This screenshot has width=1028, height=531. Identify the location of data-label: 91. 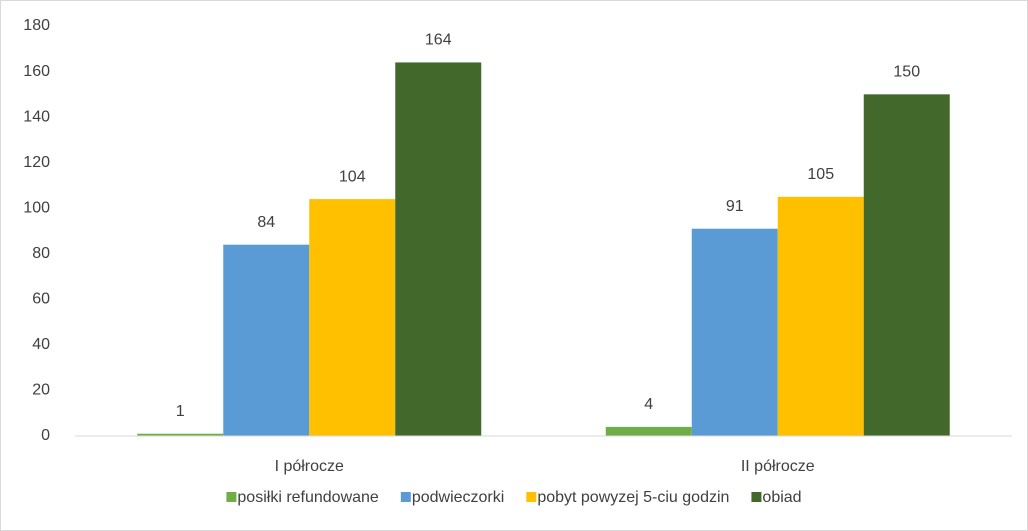
(735, 206).